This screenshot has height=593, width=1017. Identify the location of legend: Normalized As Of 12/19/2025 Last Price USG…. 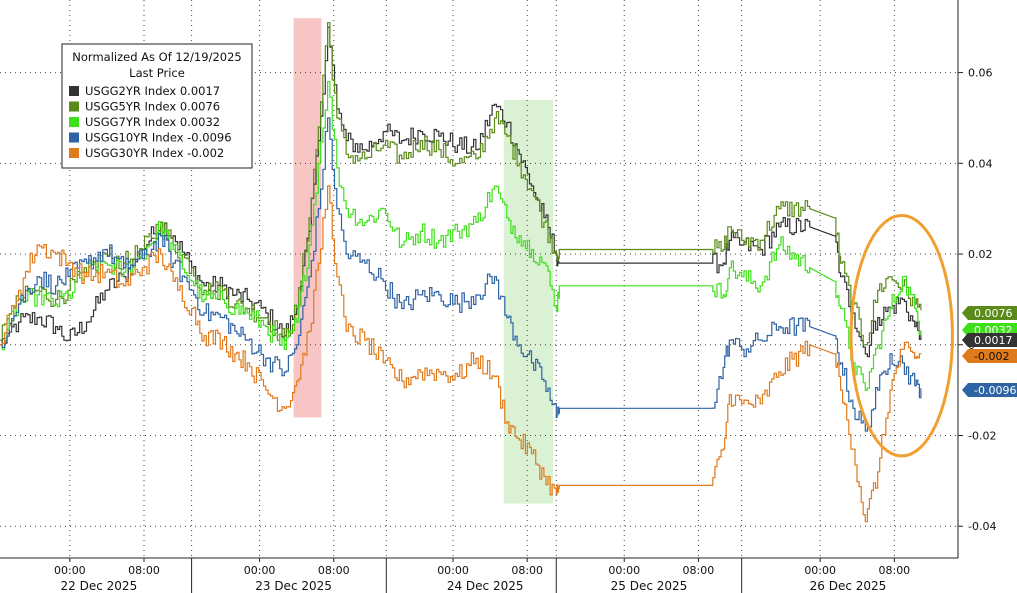
(157, 106).